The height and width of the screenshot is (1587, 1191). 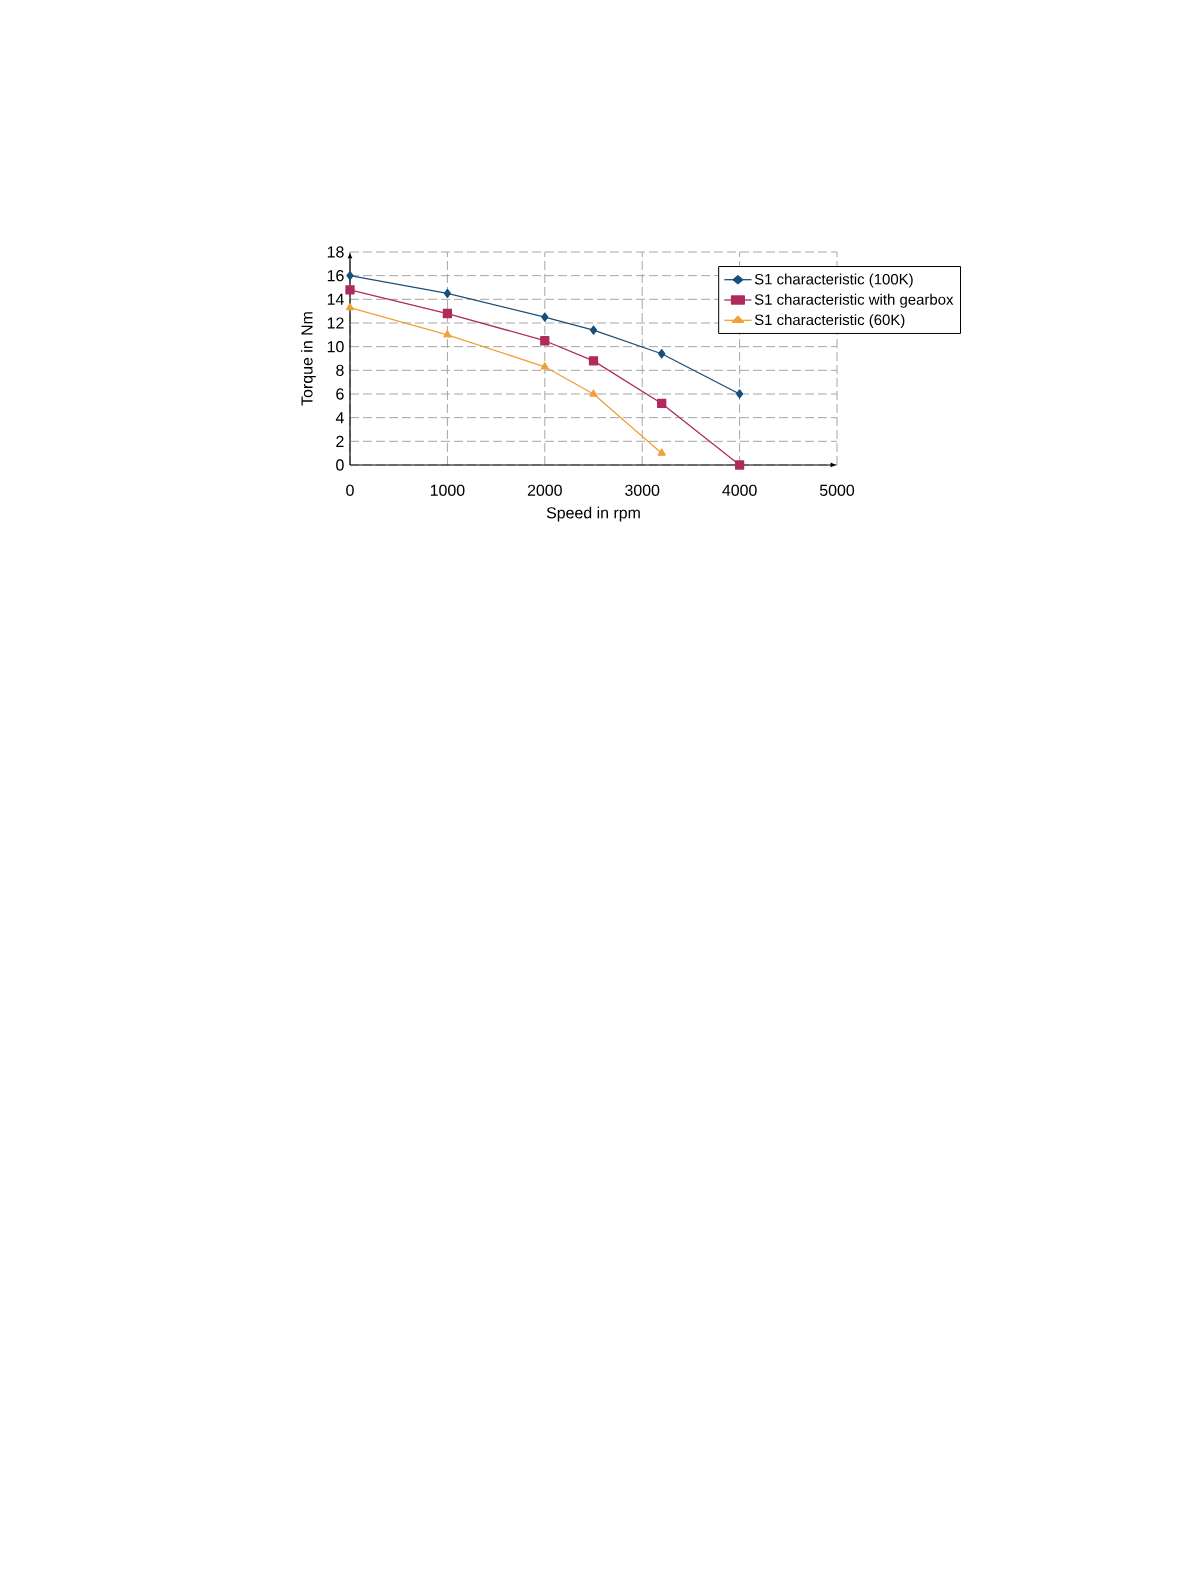 I want to click on x-tick-label: 4000, so click(x=739, y=490).